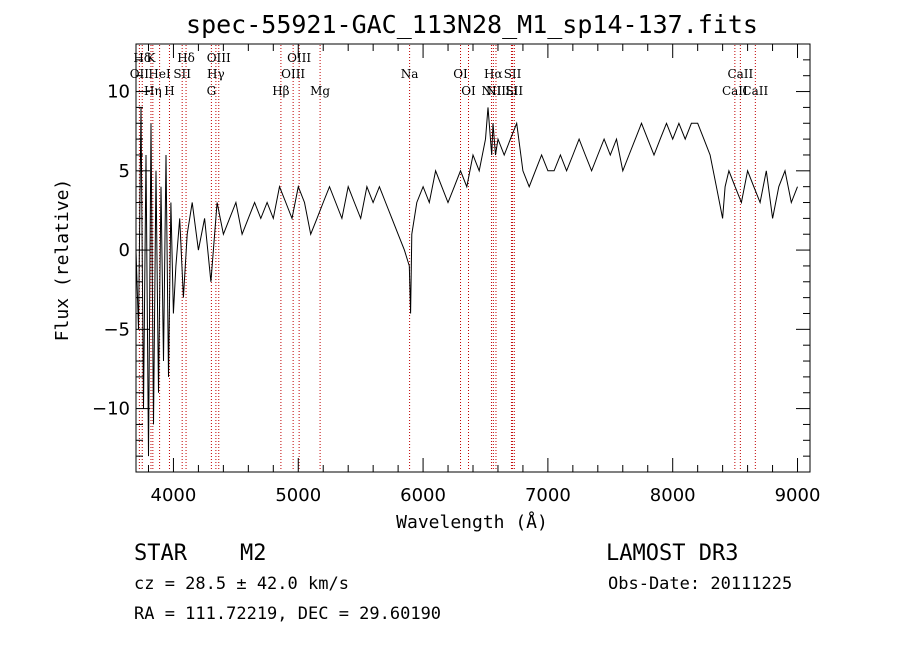 The width and height of the screenshot is (900, 649). Describe the element at coordinates (169, 91) in the screenshot. I see `line-marker-label: H` at that location.